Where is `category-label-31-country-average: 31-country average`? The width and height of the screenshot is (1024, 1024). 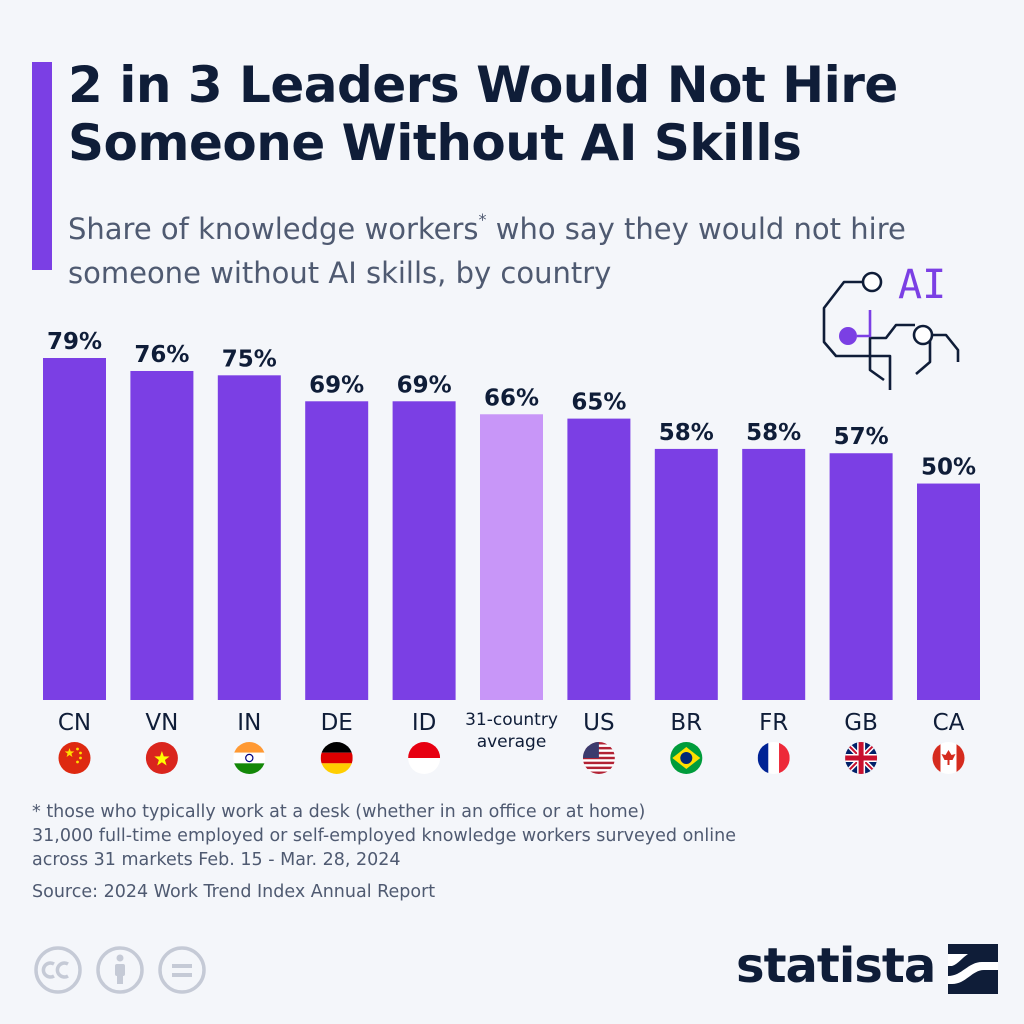
category-label-31-country-average: 31-country average is located at coordinates (511, 731).